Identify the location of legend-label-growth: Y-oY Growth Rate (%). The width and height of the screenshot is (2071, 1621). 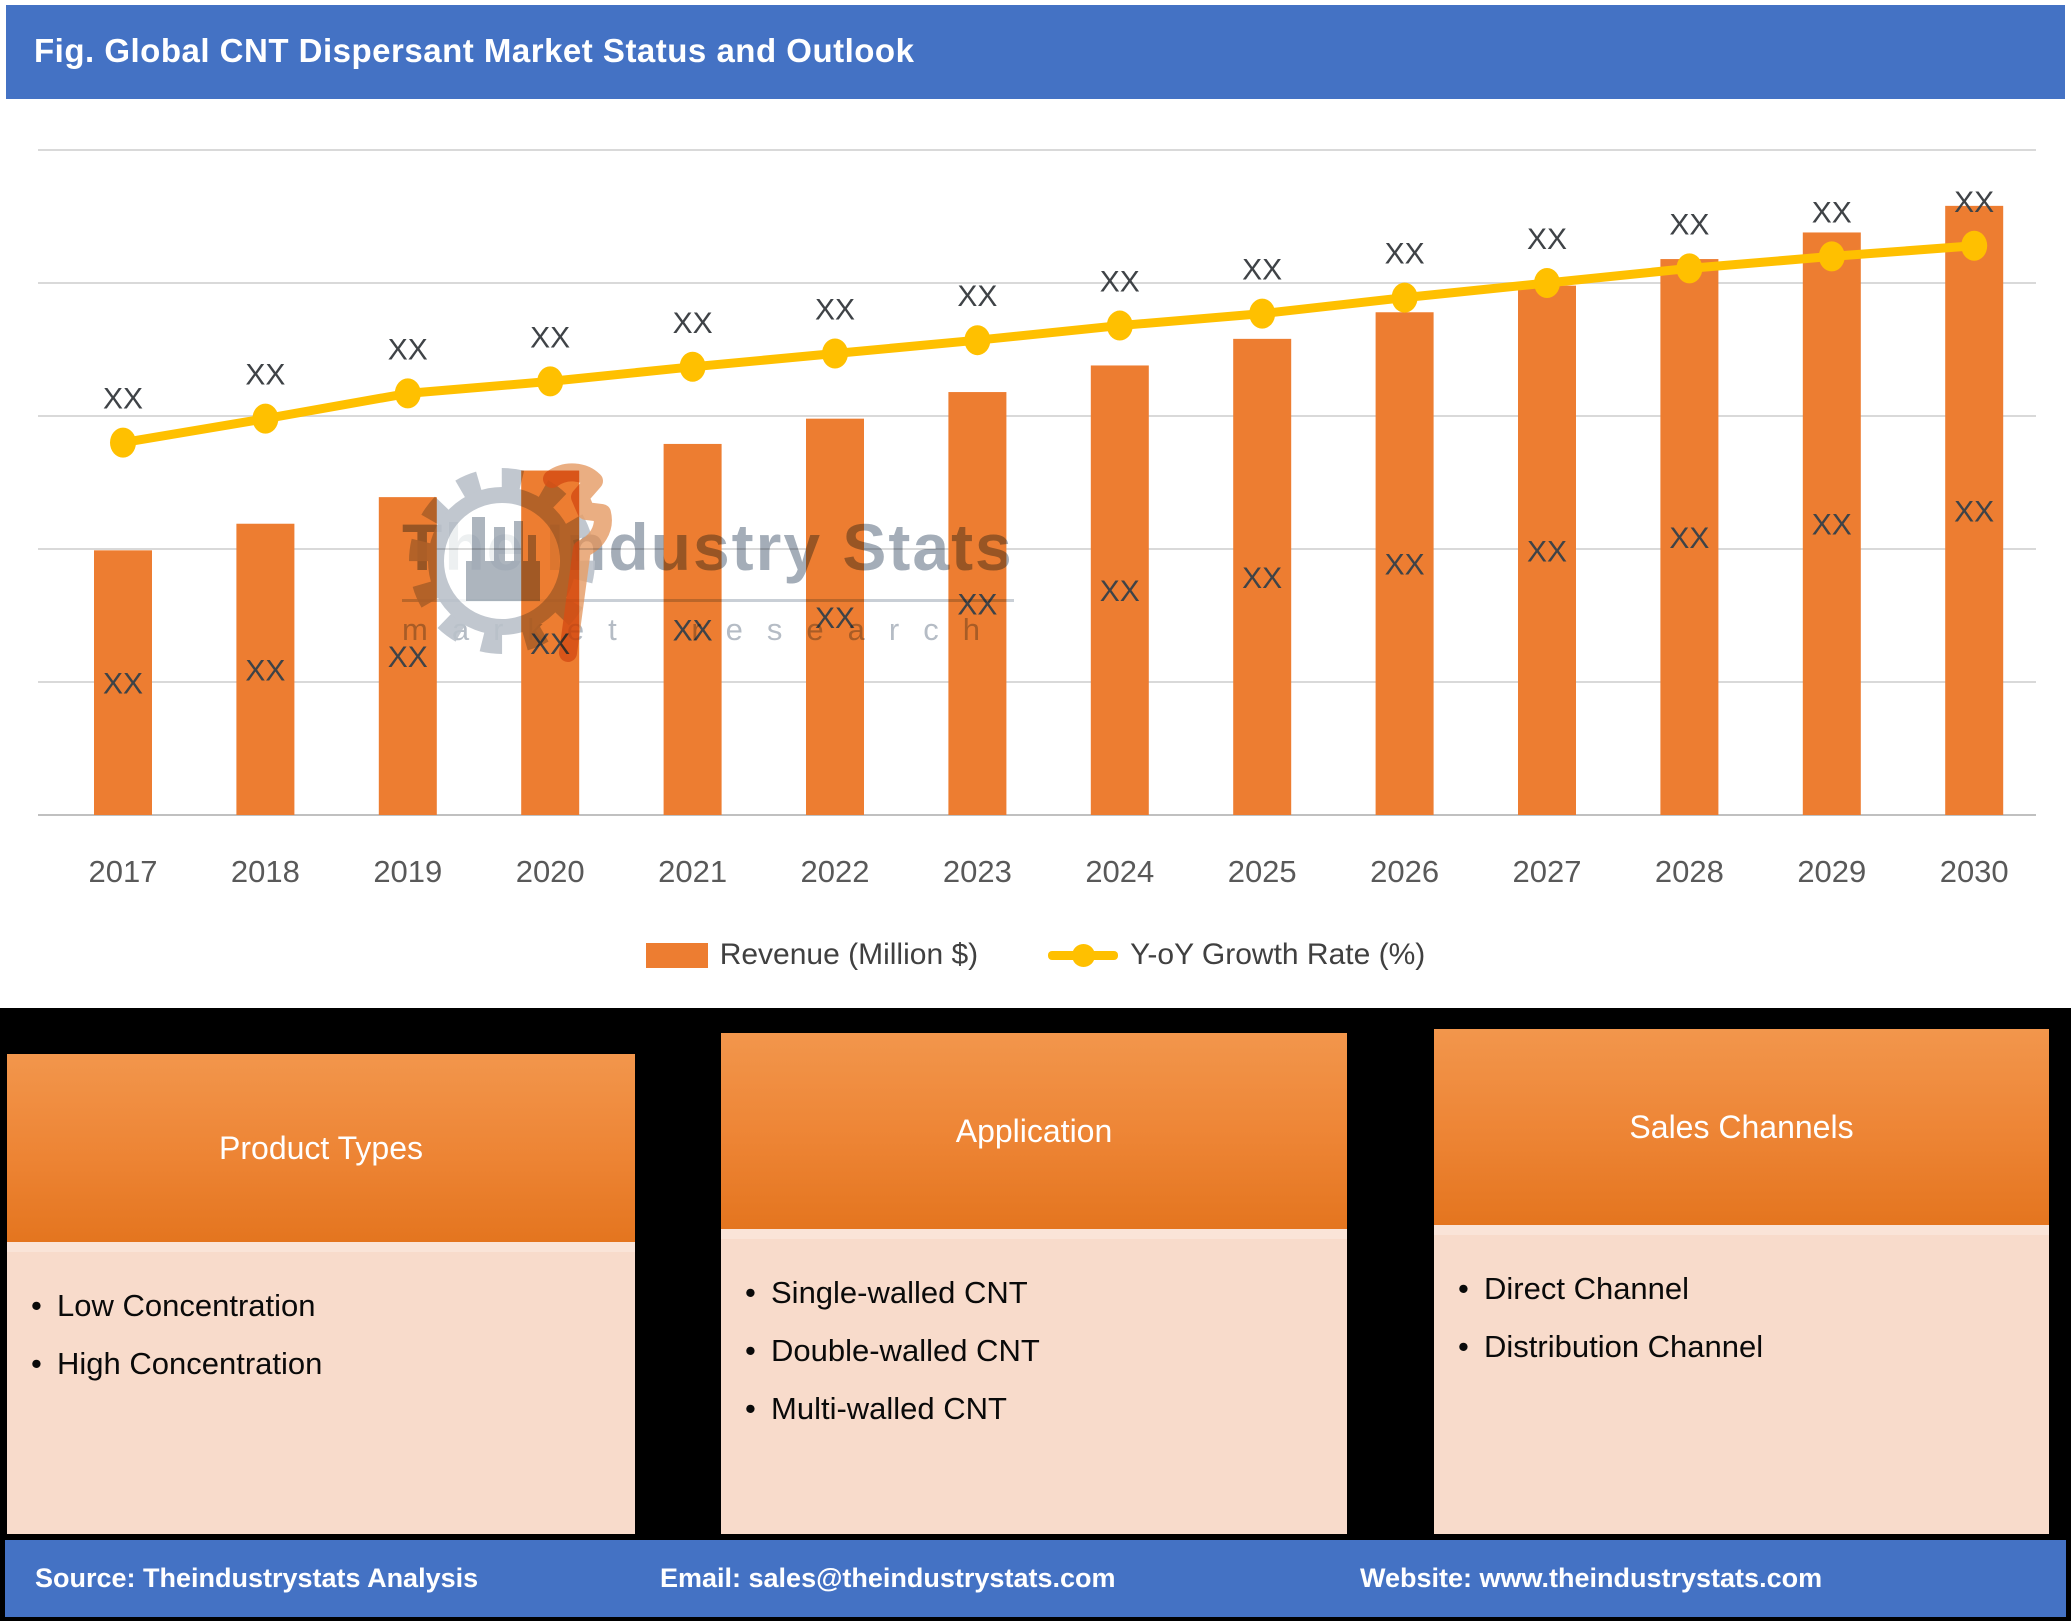
(1278, 954).